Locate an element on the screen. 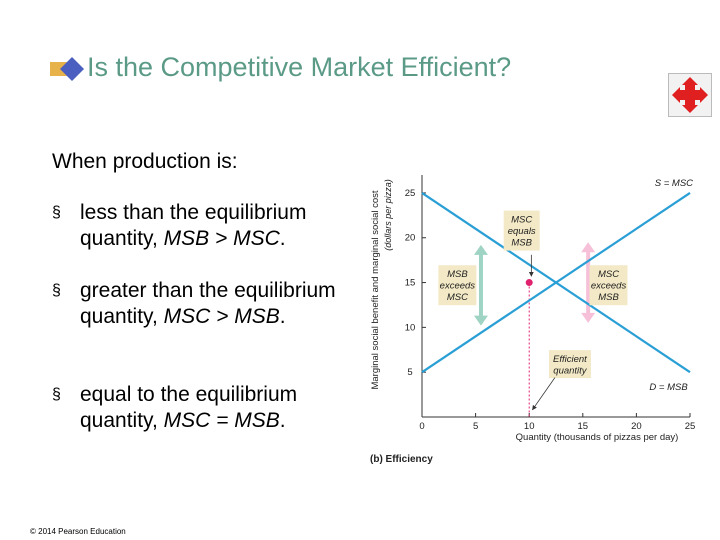 The height and width of the screenshot is (540, 720). y-axis-sublabel: (dollars per pizza) is located at coordinates (388, 215).